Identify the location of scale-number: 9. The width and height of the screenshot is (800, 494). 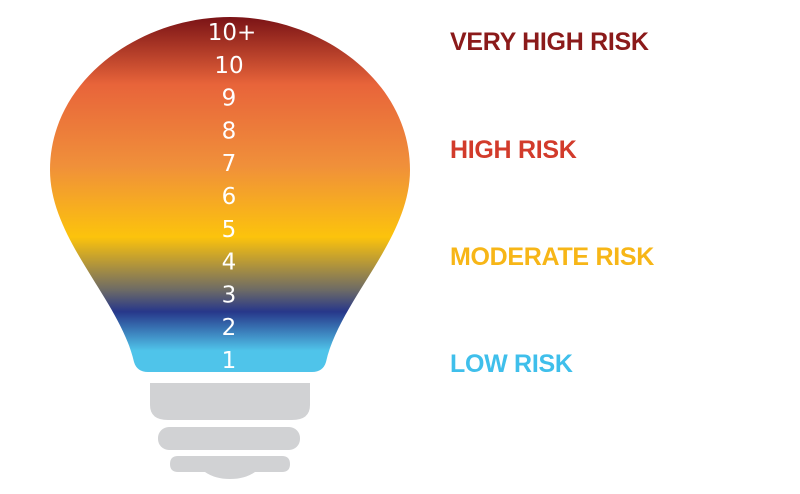
(229, 99).